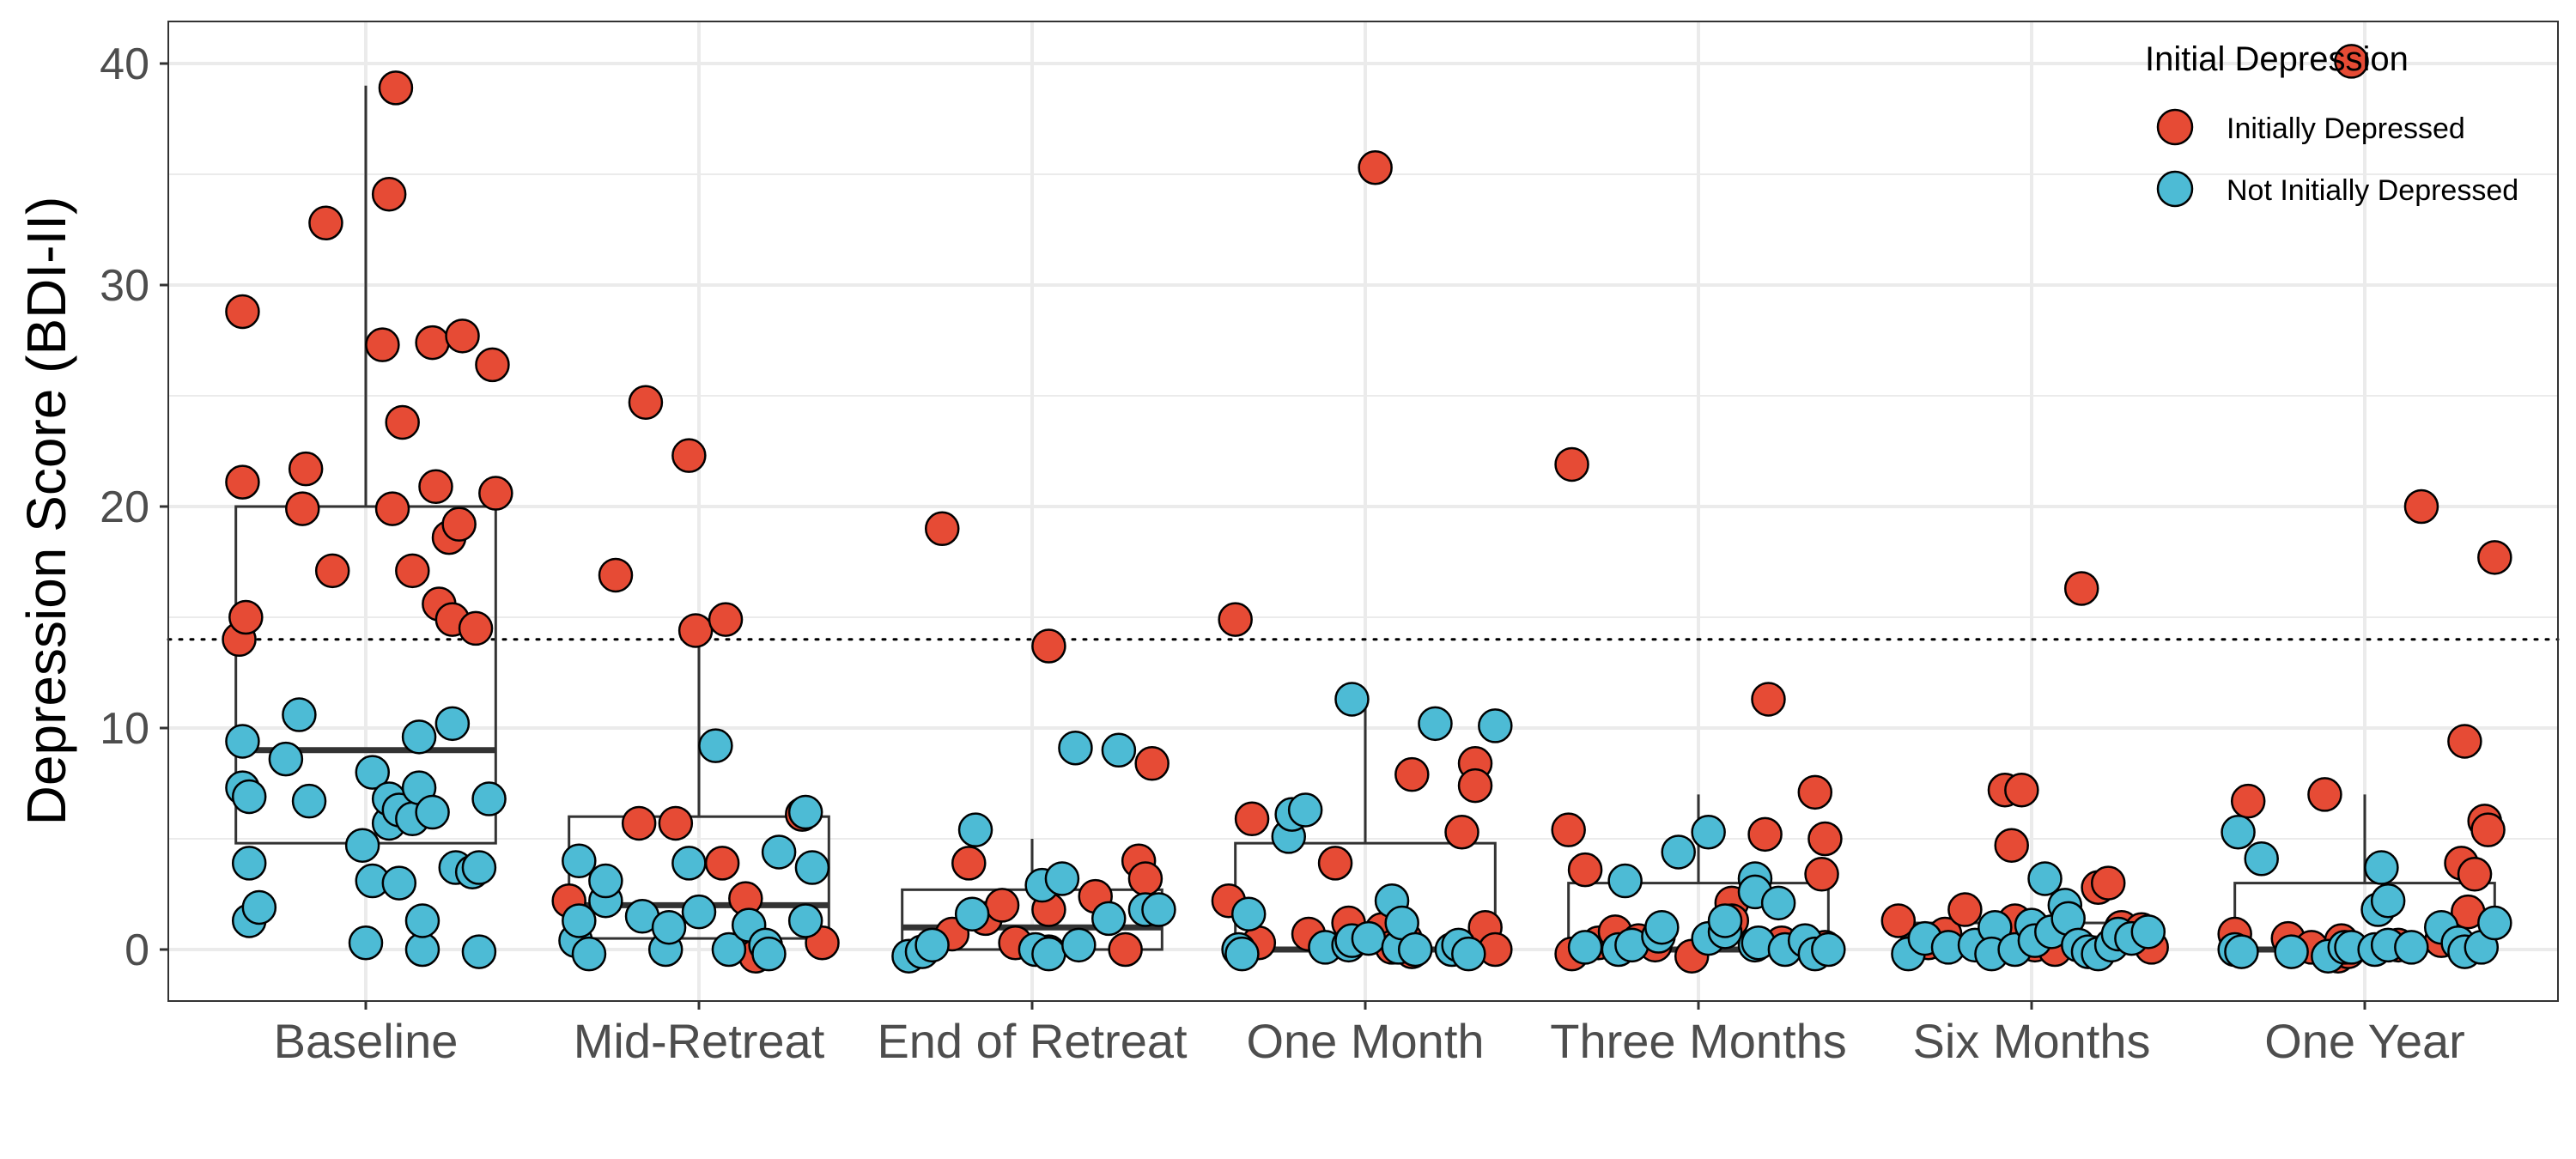 Image resolution: width=2576 pixels, height=1159 pixels. I want to click on y-tick-label: 0, so click(137, 950).